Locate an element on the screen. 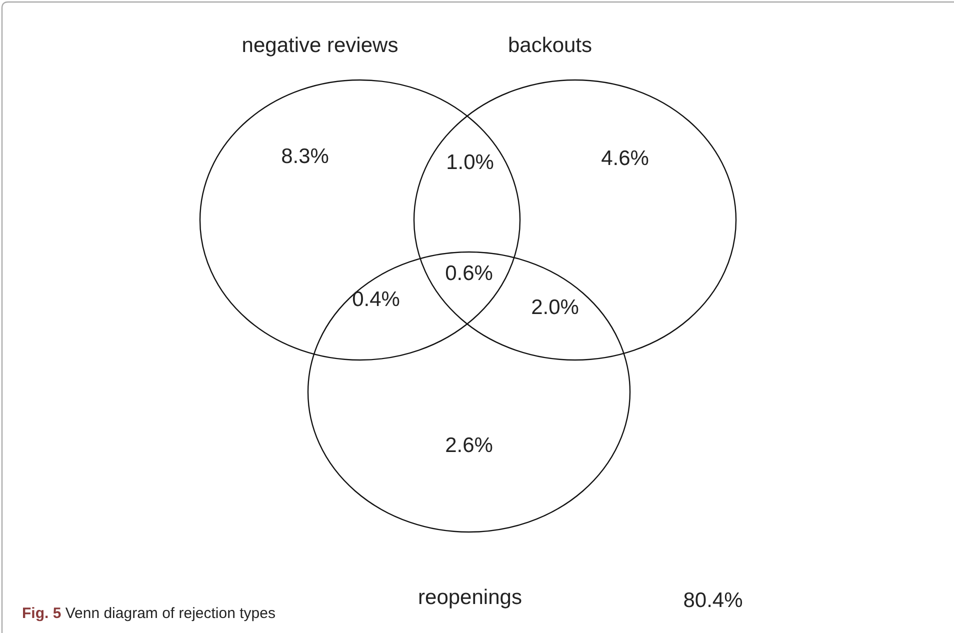  text: backouts is located at coordinates (550, 45).